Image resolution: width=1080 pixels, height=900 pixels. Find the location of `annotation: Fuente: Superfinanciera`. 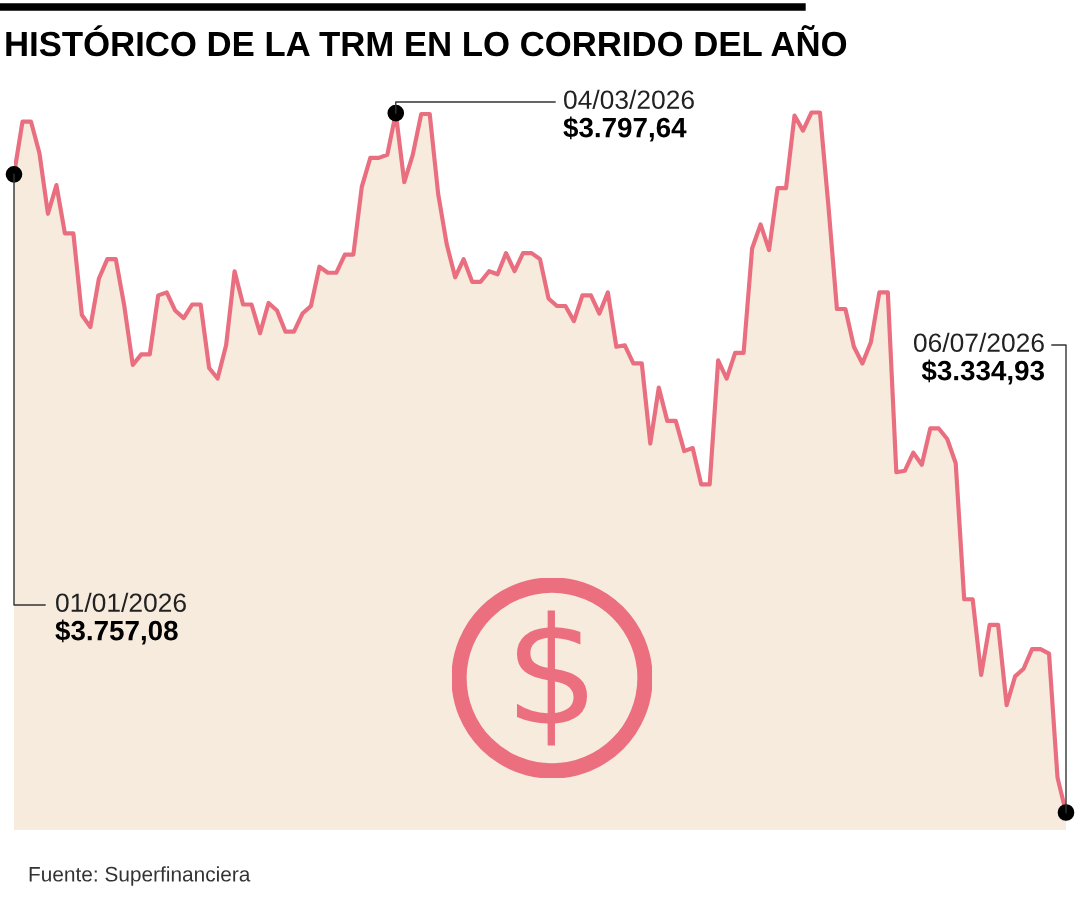

annotation: Fuente: Superfinanciera is located at coordinates (140, 876).